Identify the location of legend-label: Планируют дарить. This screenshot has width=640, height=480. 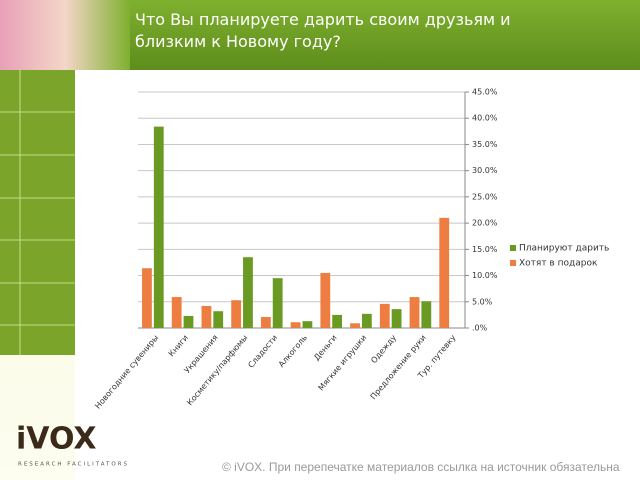
(564, 249).